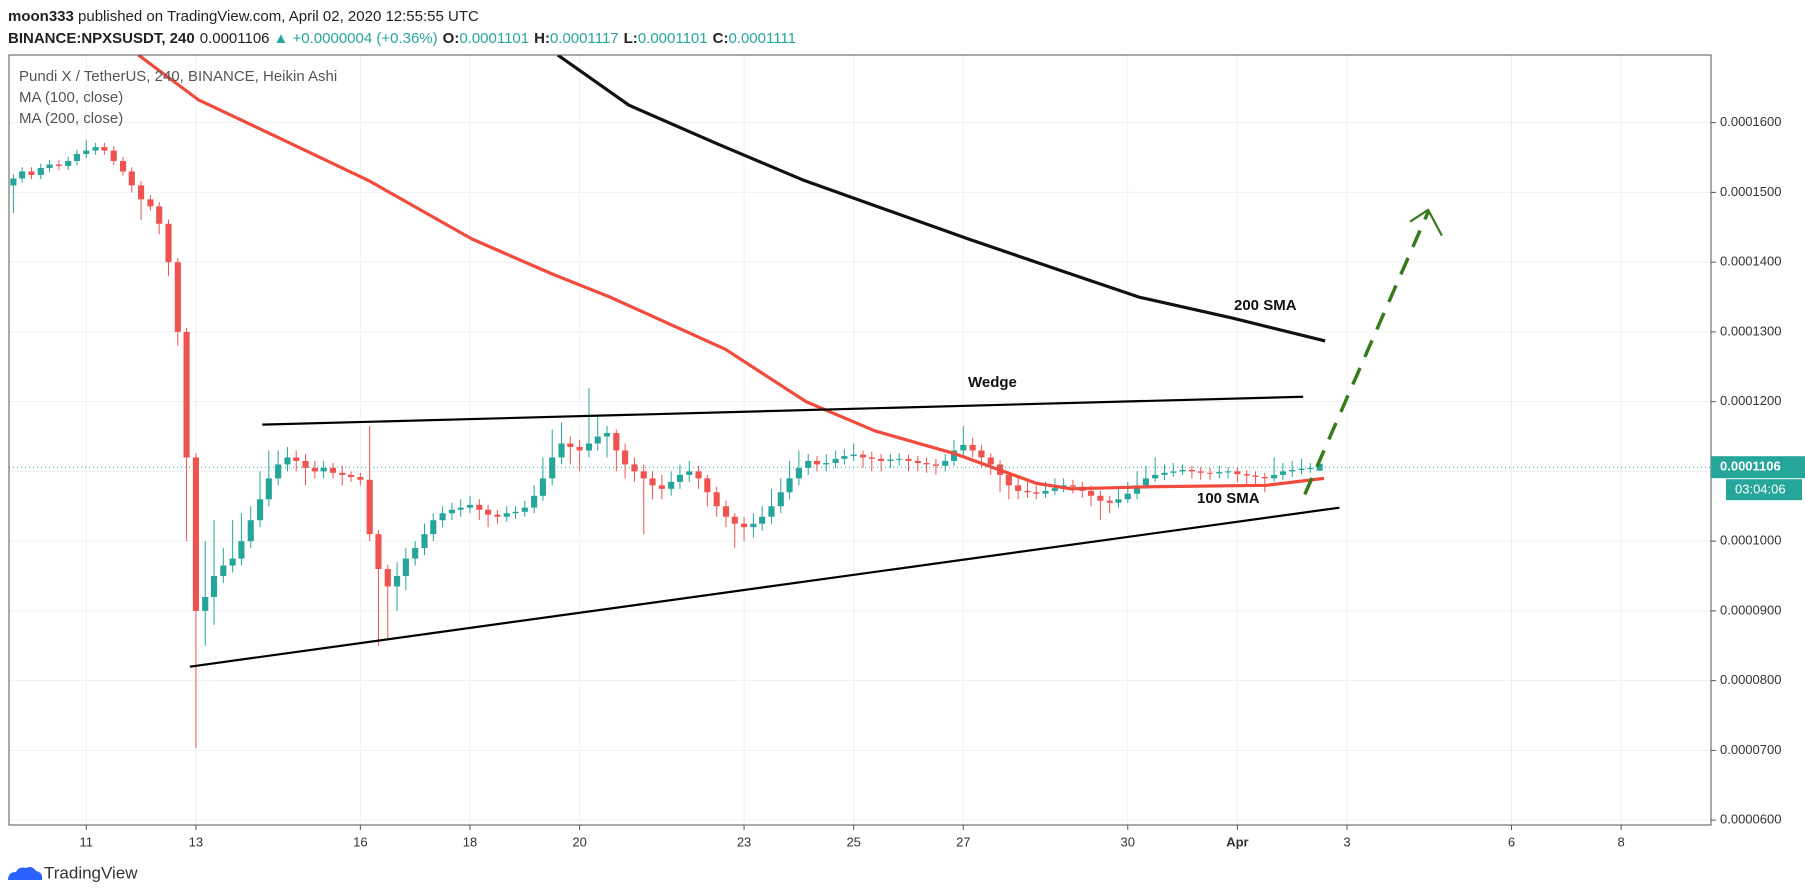  What do you see at coordinates (494, 38) in the screenshot?
I see `ohlc-value: 0.0001101` at bounding box center [494, 38].